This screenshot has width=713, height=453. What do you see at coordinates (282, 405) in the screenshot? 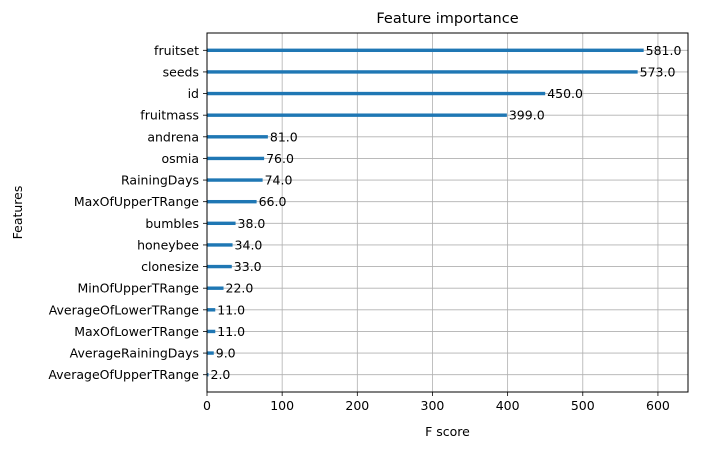
I see `x-tick-label: 100` at bounding box center [282, 405].